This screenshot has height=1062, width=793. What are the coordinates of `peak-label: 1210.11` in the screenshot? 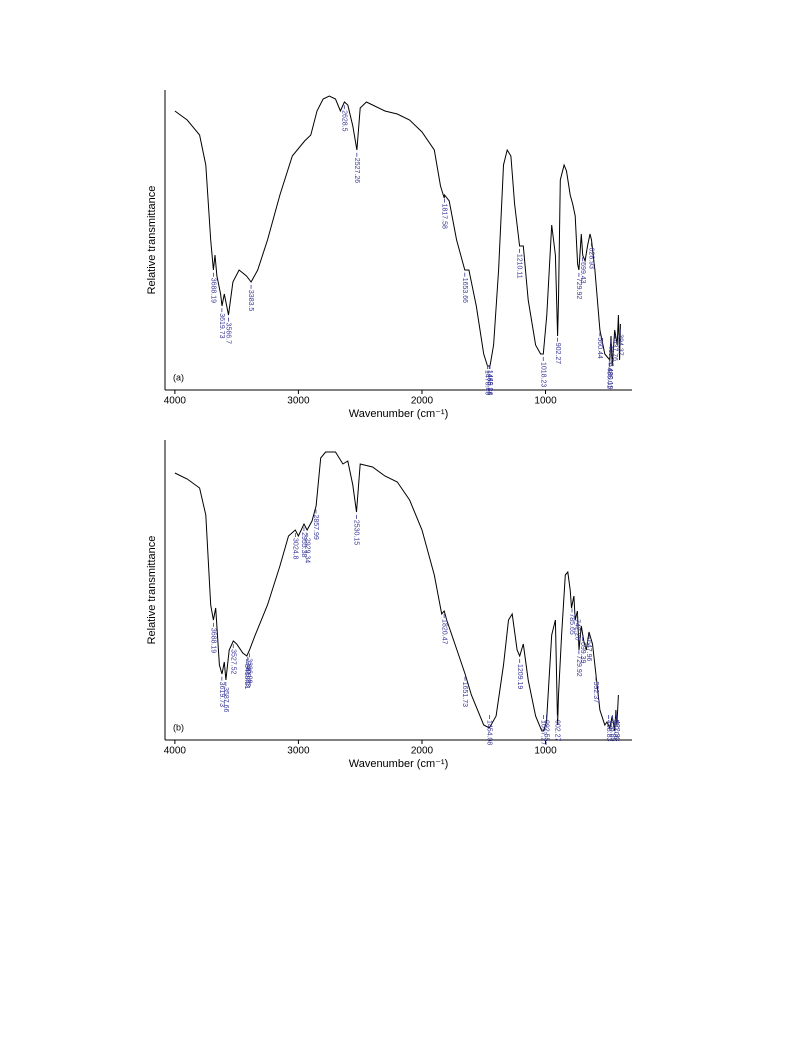 It's located at (519, 266).